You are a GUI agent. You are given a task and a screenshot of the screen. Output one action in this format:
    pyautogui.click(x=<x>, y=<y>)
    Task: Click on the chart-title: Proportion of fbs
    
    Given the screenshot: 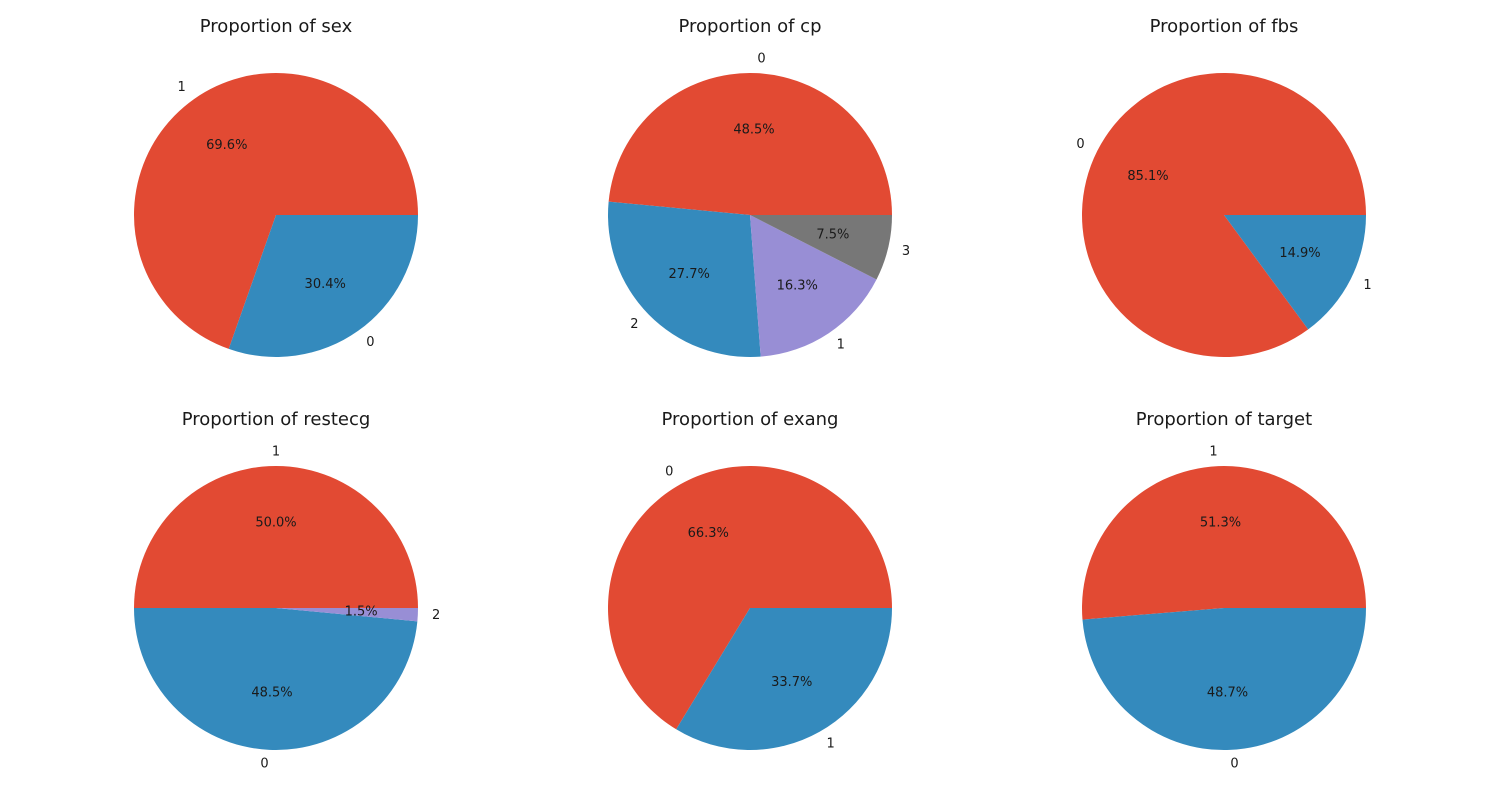 What is the action you would take?
    pyautogui.click(x=1224, y=26)
    